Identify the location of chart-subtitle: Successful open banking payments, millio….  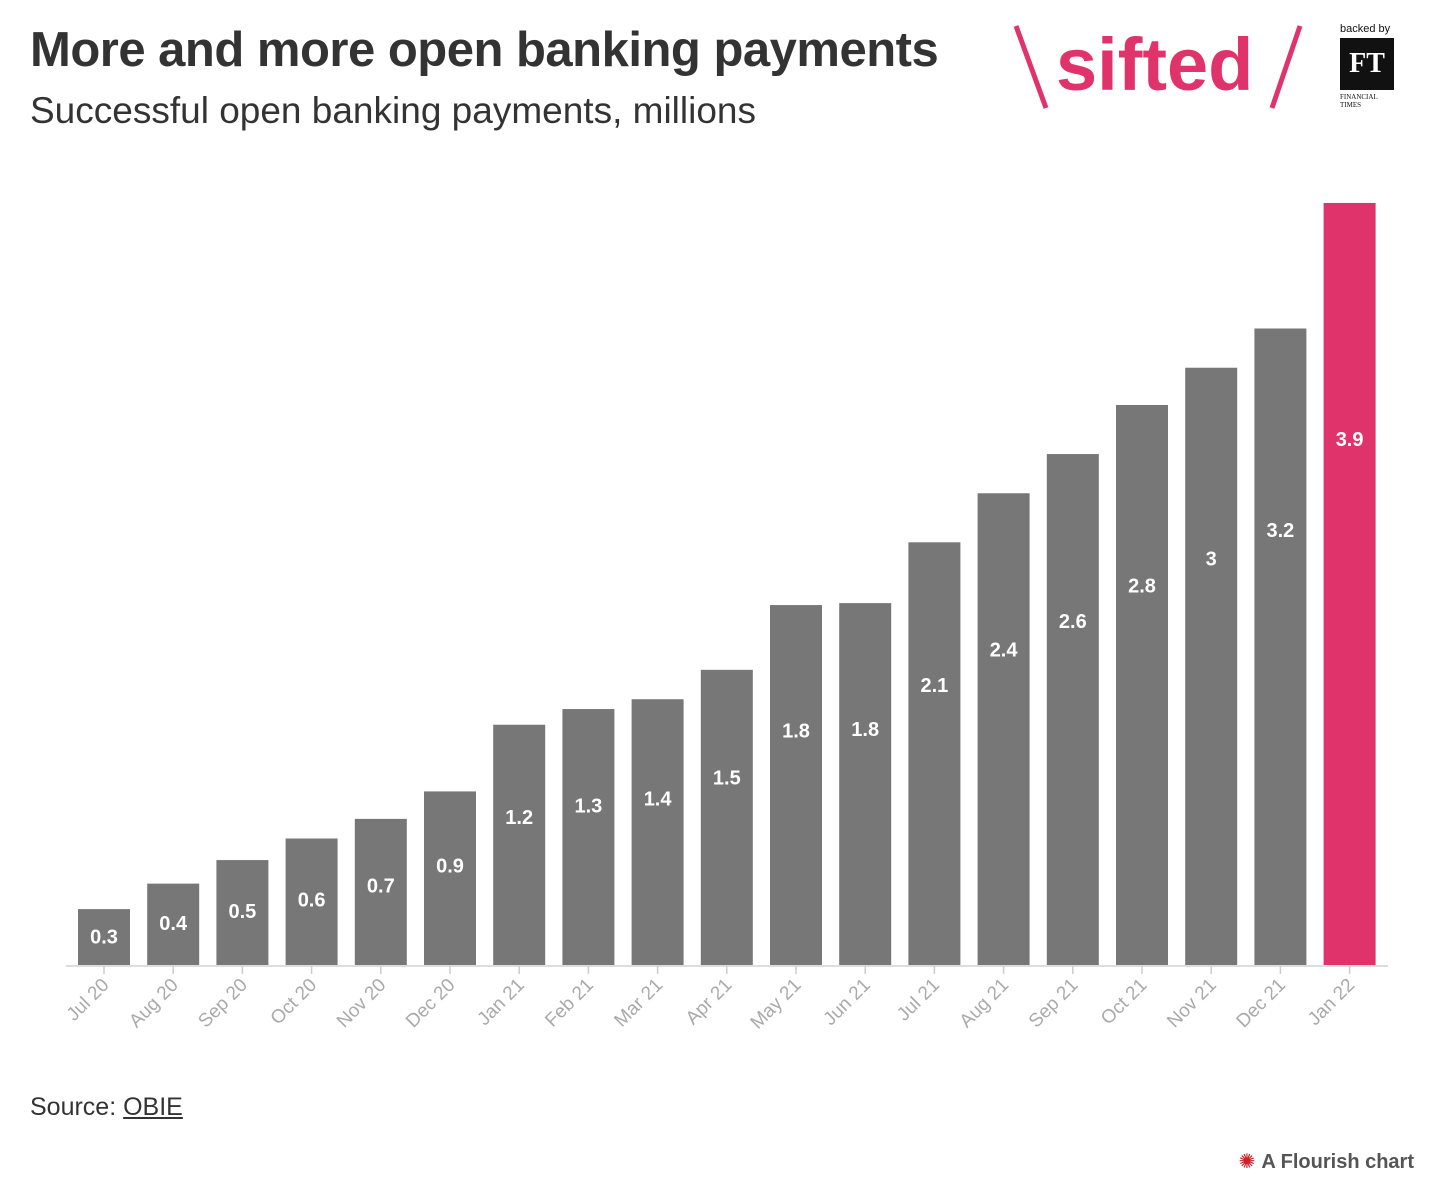
(393, 110).